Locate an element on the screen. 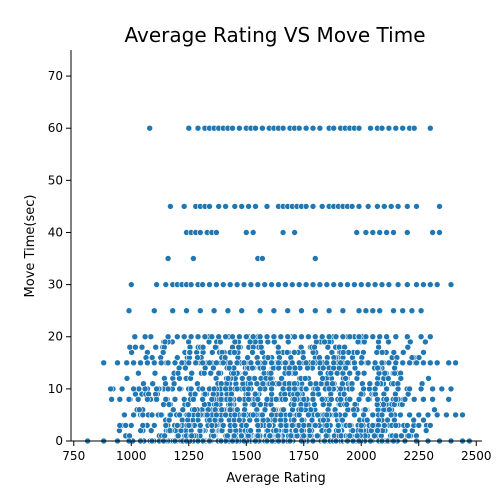 The width and height of the screenshot is (500, 500). y-axis-ticks: 0 10 20 30 40 50 60 70 is located at coordinates (59, 258).